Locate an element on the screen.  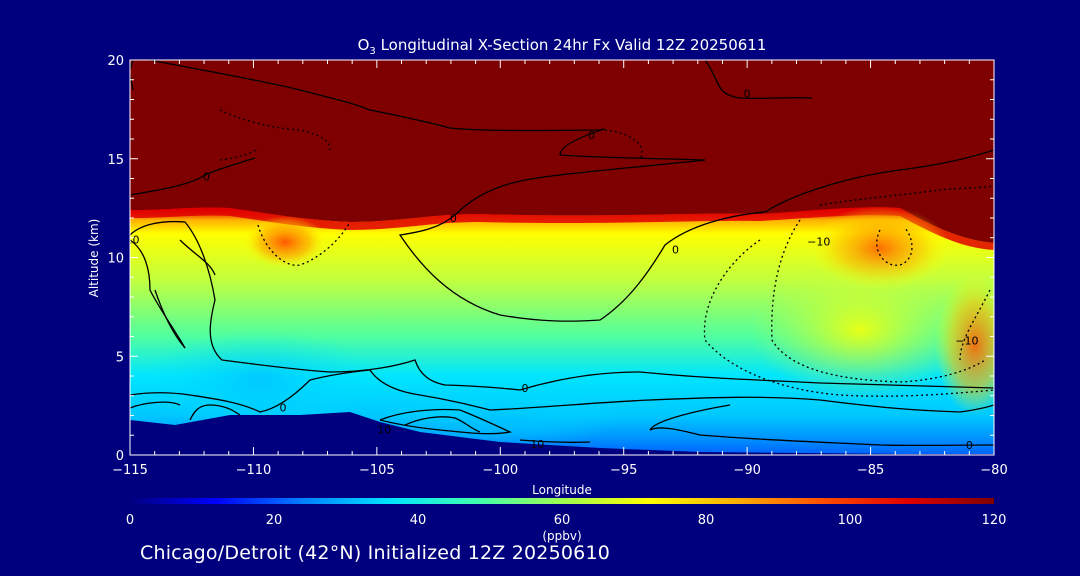
colorbar-tick-label: 0 is located at coordinates (130, 520).